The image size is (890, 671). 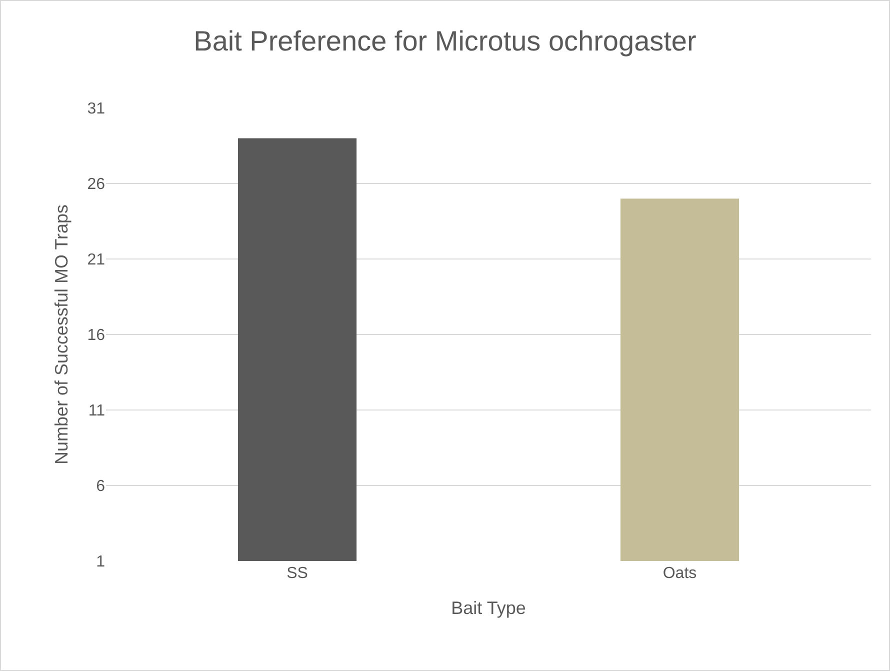 What do you see at coordinates (488, 608) in the screenshot?
I see `x-axis-title: Bait Type` at bounding box center [488, 608].